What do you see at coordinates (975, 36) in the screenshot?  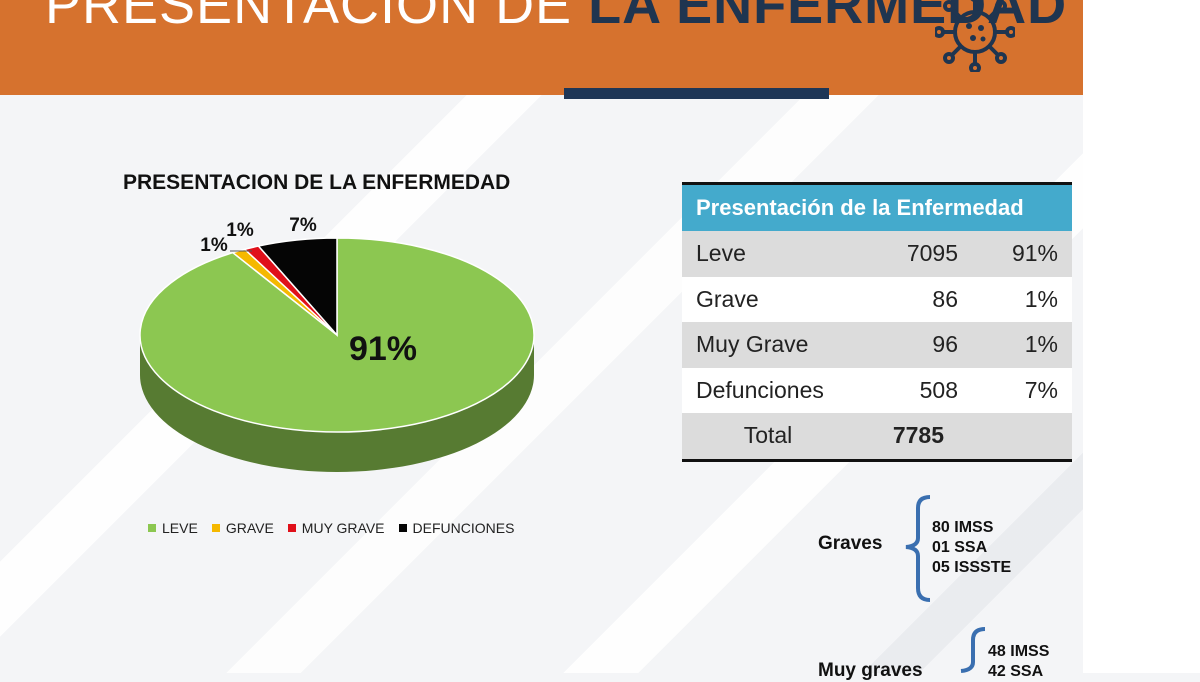 I see `virus-icon` at bounding box center [975, 36].